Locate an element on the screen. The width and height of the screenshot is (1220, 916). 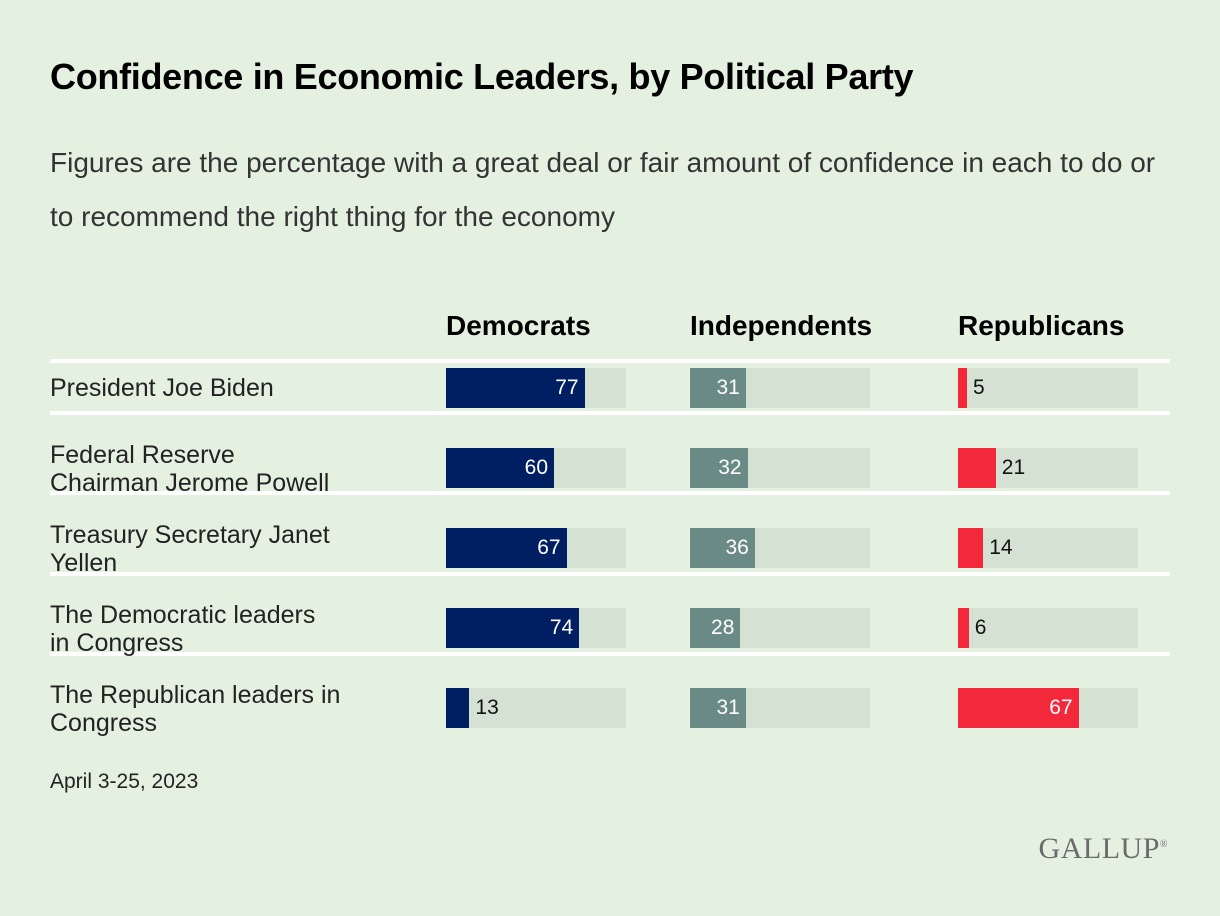
value-label: 13 is located at coordinates (487, 707).